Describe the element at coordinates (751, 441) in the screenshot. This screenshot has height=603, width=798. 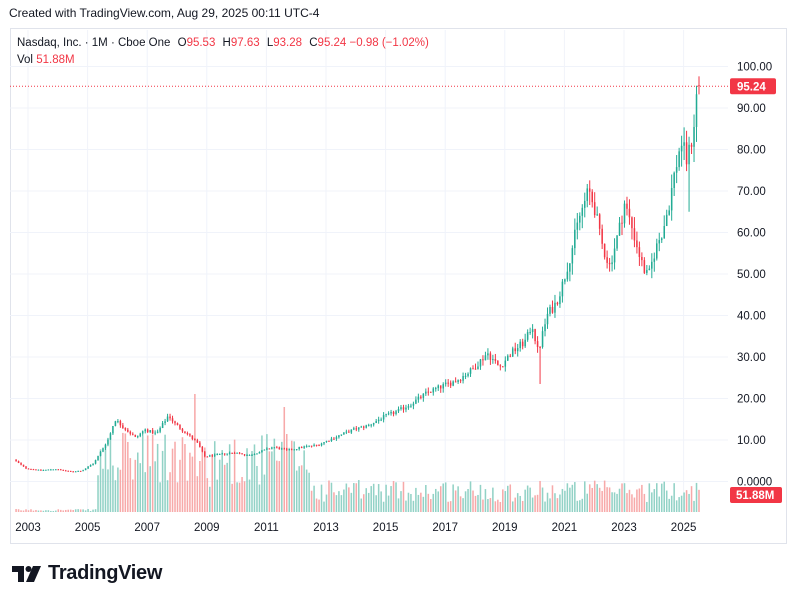
I see `y-tick-label: 10.00` at that location.